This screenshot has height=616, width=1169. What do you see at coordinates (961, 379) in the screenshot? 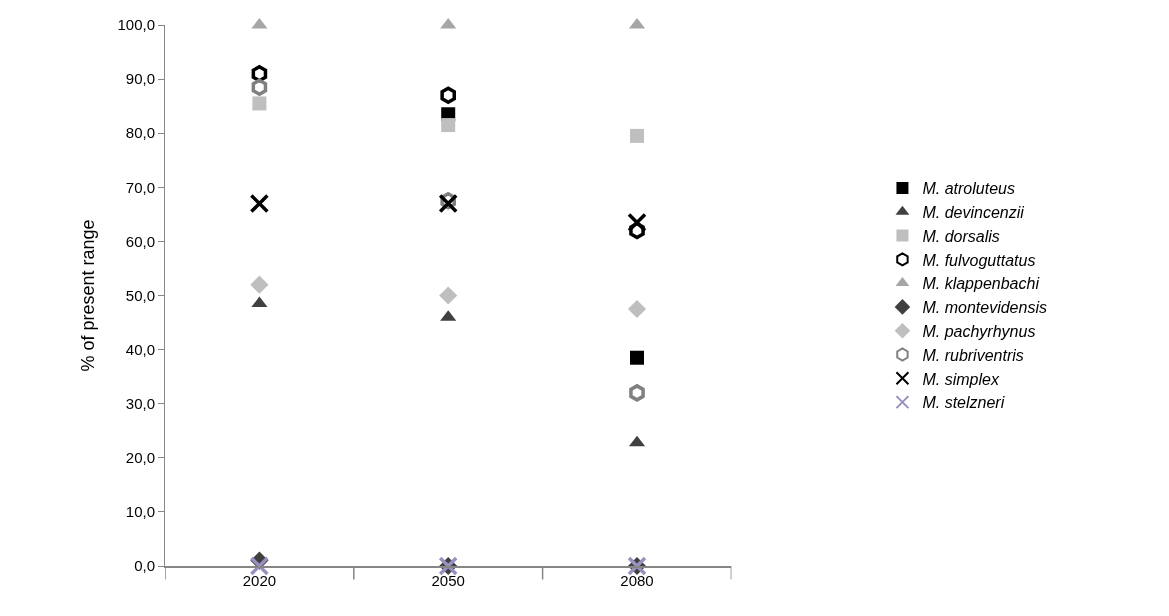
I see `legend-label: M. simplex` at bounding box center [961, 379].